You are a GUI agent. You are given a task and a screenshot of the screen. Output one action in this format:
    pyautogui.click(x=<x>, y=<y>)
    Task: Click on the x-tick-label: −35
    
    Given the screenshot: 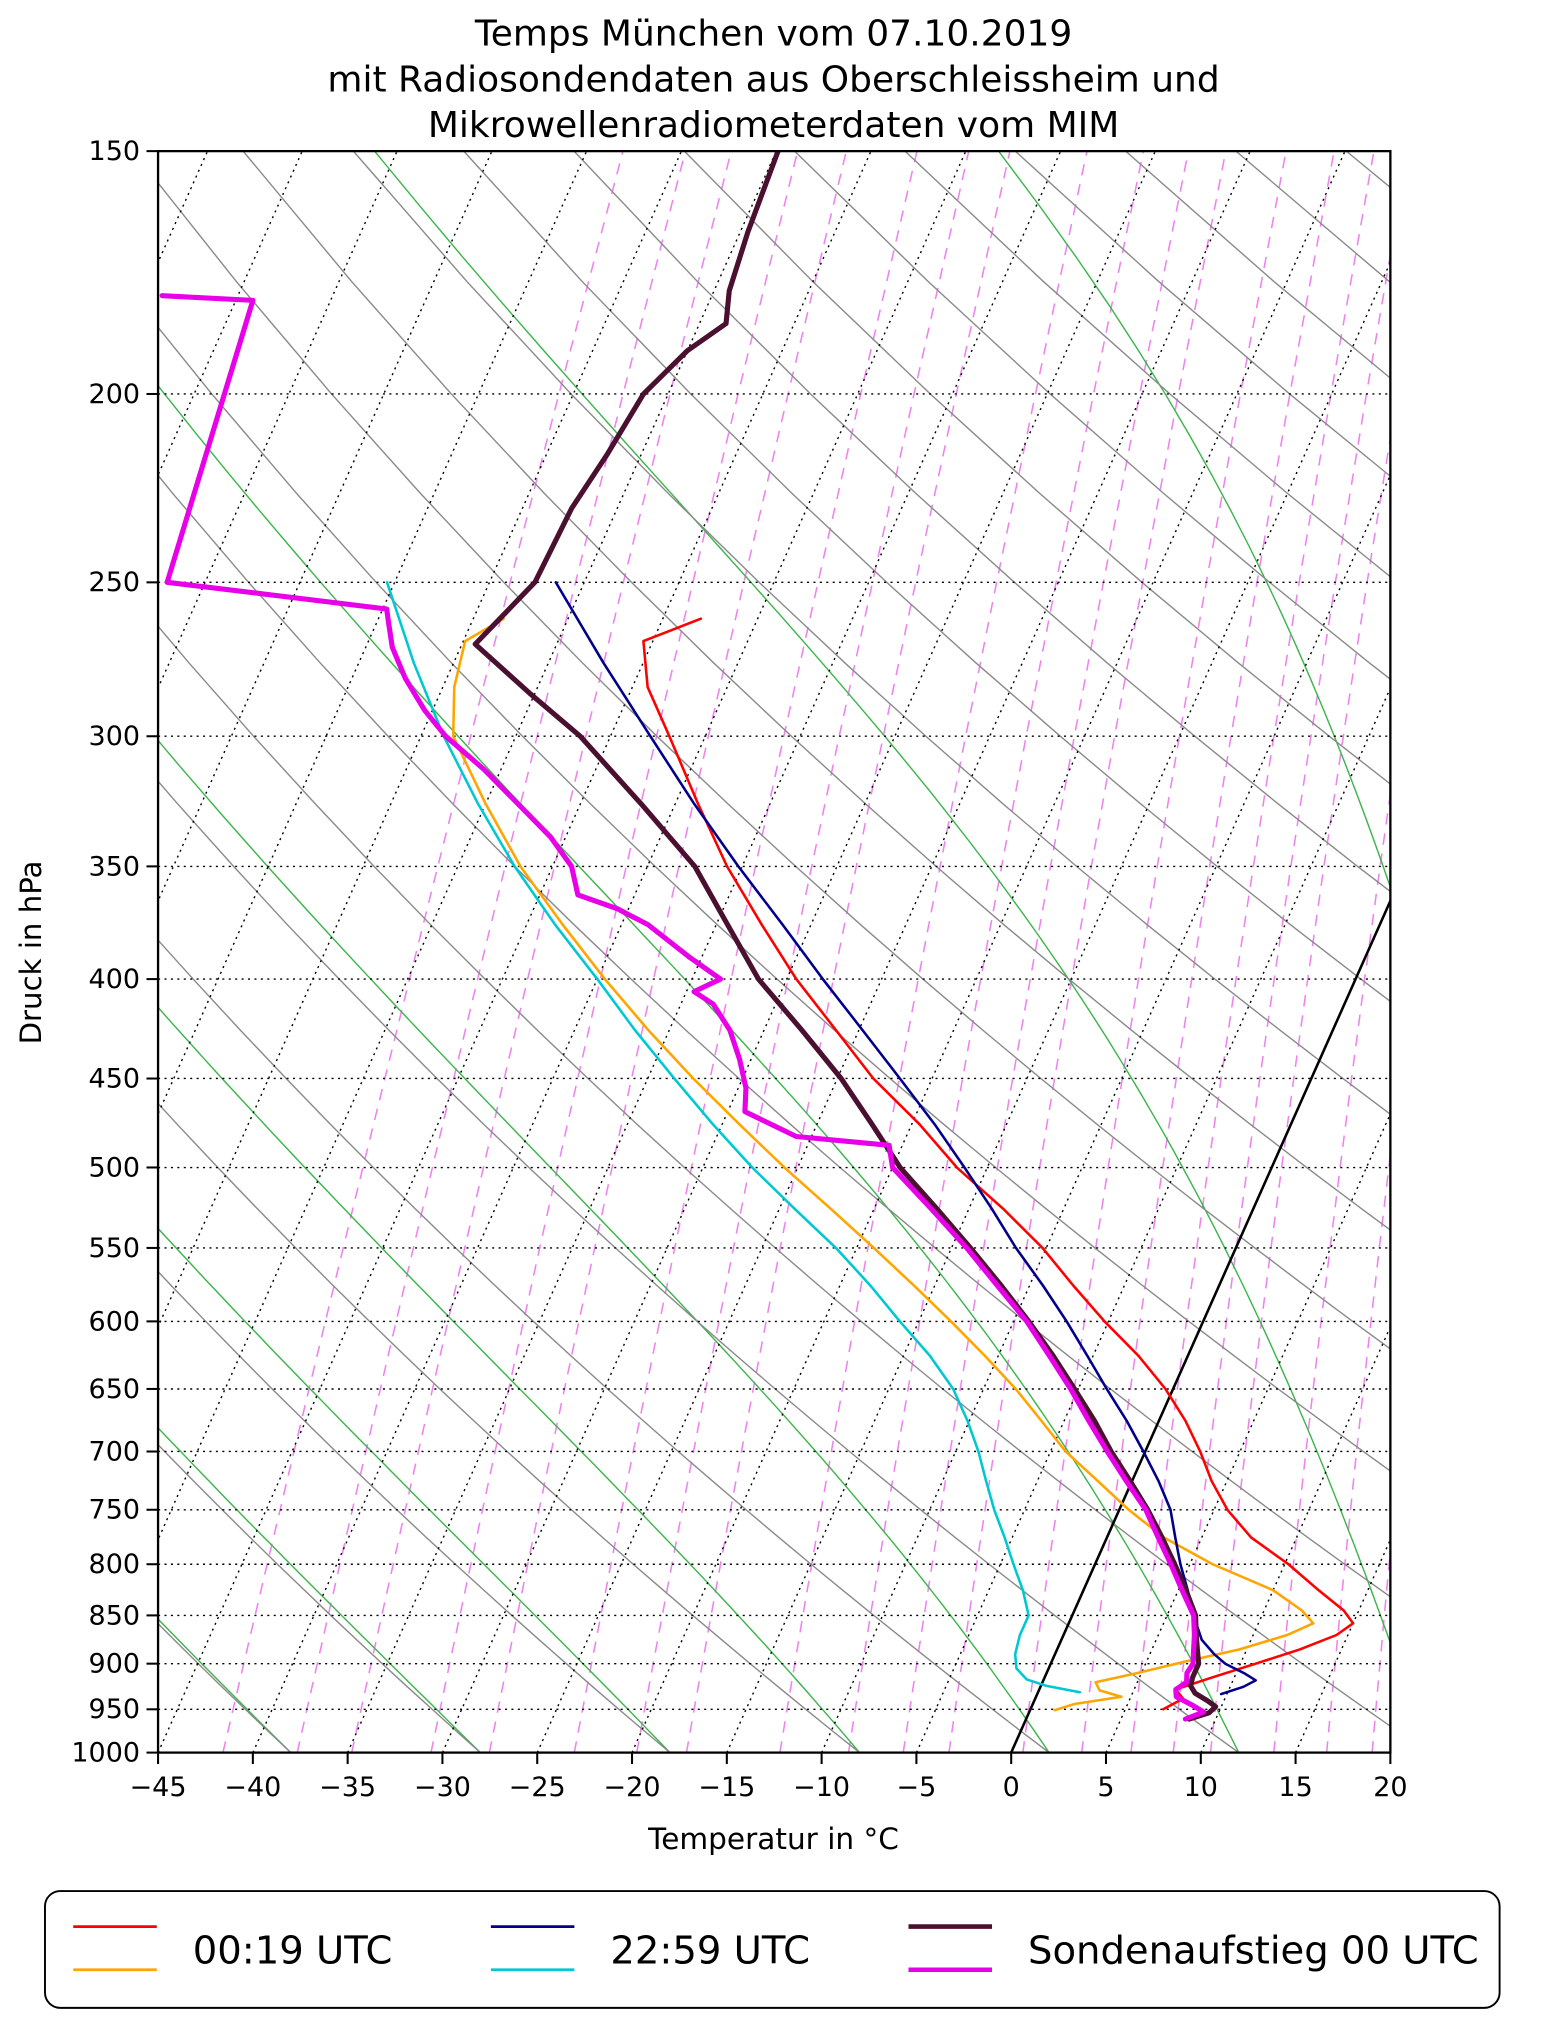 What is the action you would take?
    pyautogui.click(x=347, y=1787)
    